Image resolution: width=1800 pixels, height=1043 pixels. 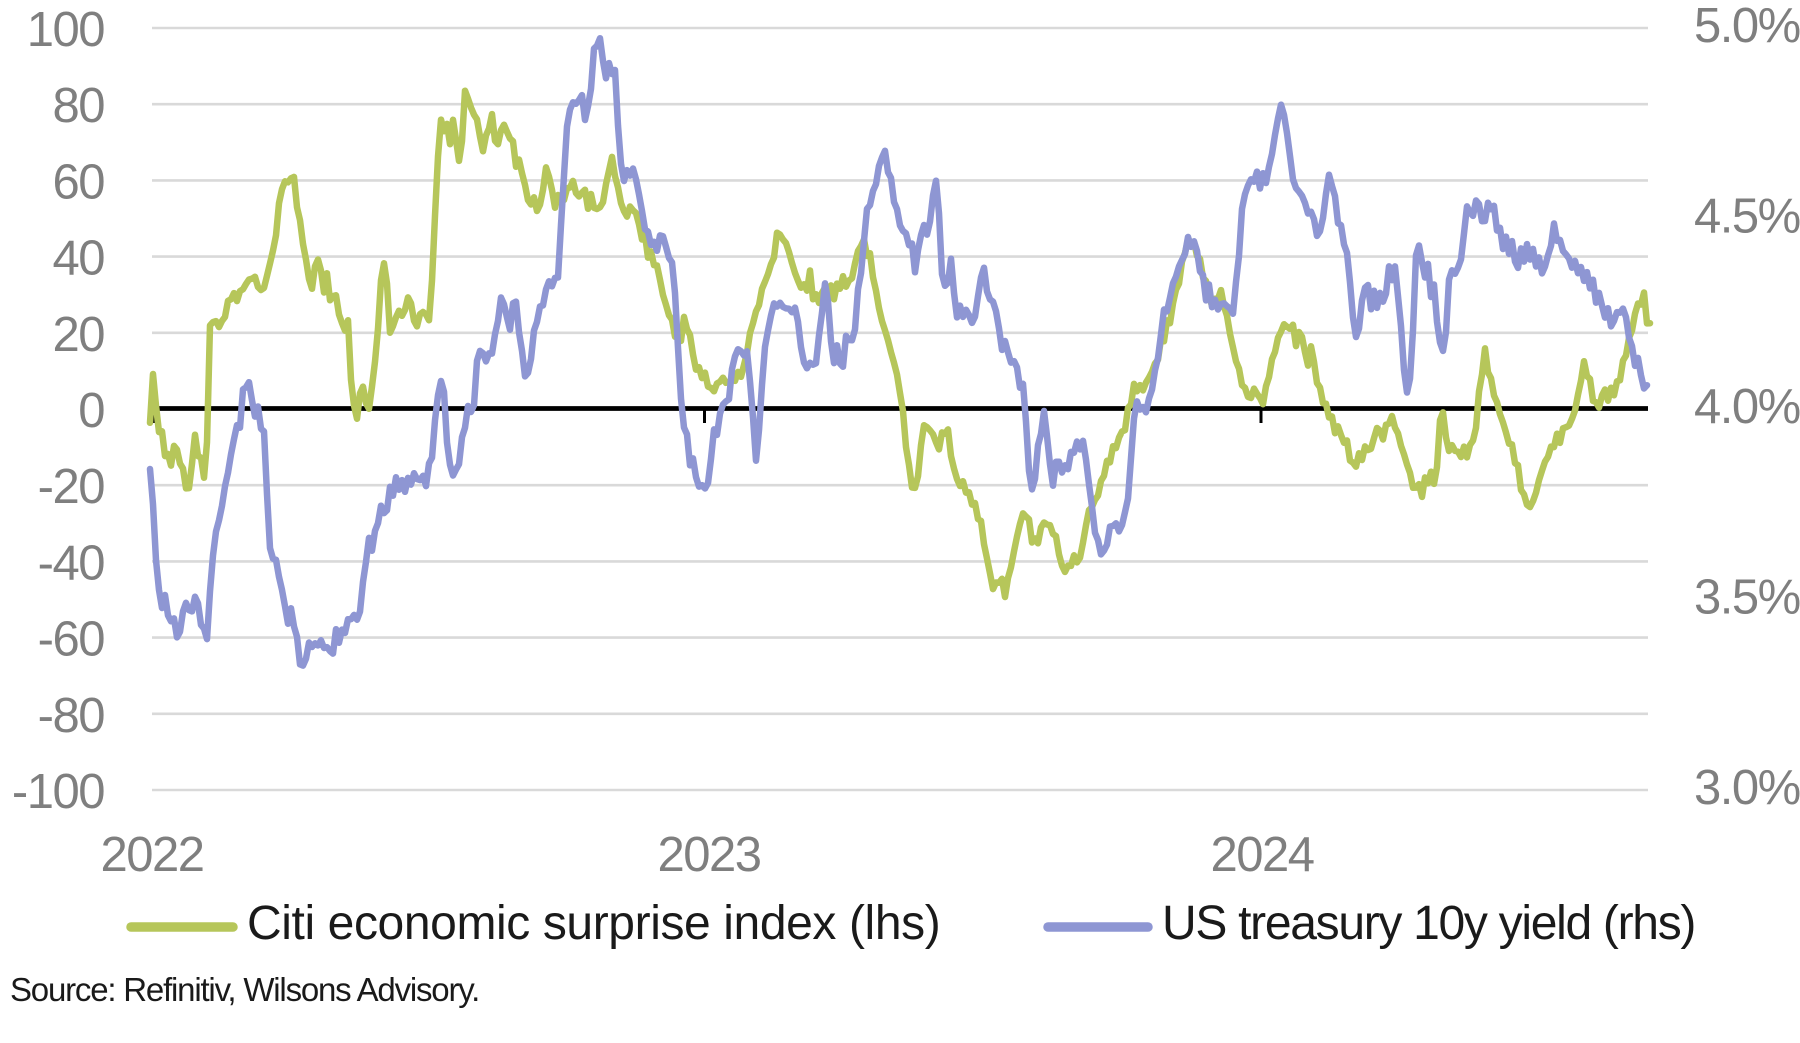 I want to click on svg-text: 80, so click(x=78, y=106).